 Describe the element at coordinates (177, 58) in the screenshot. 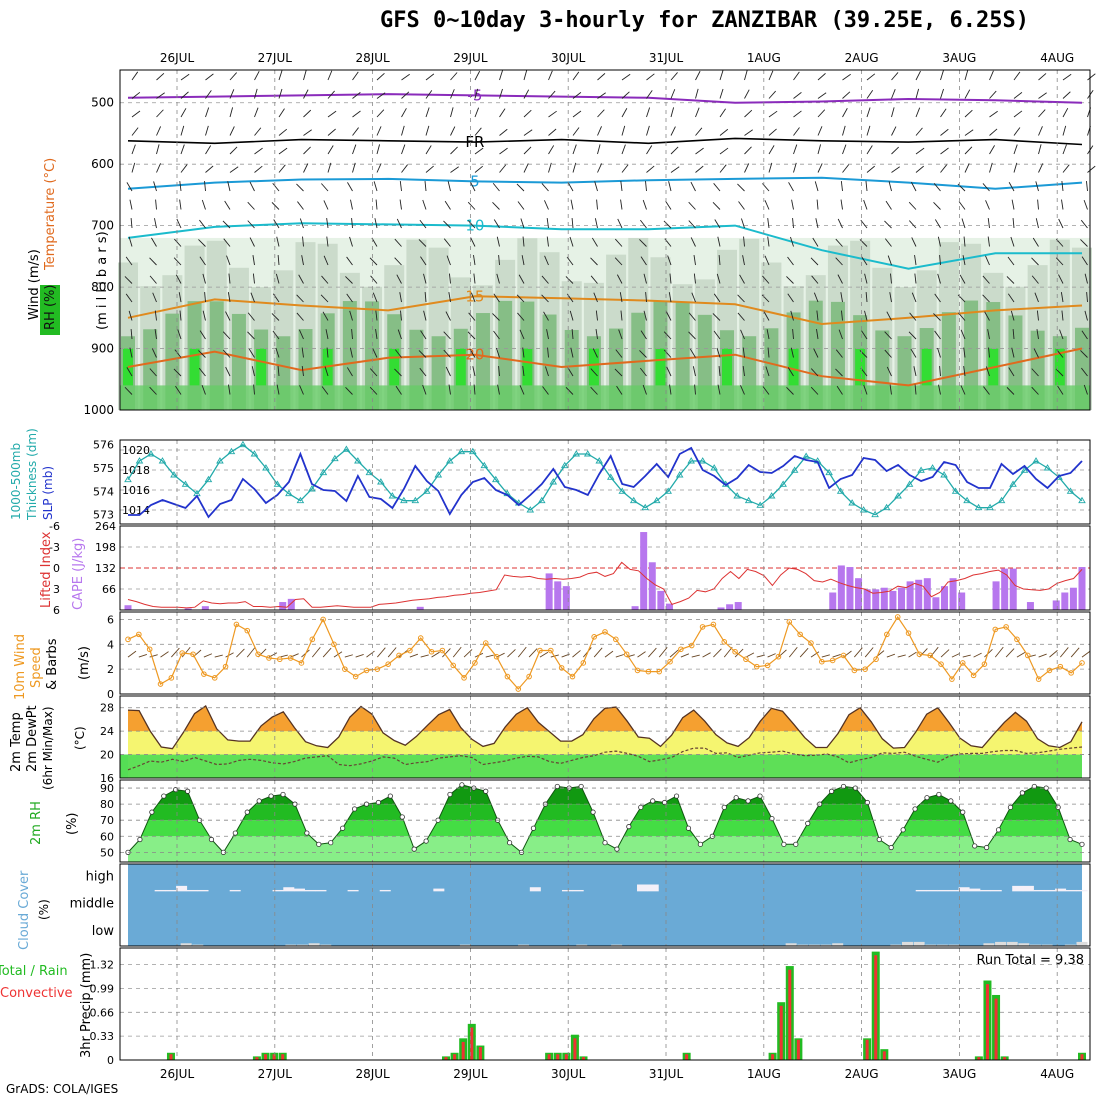

I see `date-label-top: 26JUL` at that location.